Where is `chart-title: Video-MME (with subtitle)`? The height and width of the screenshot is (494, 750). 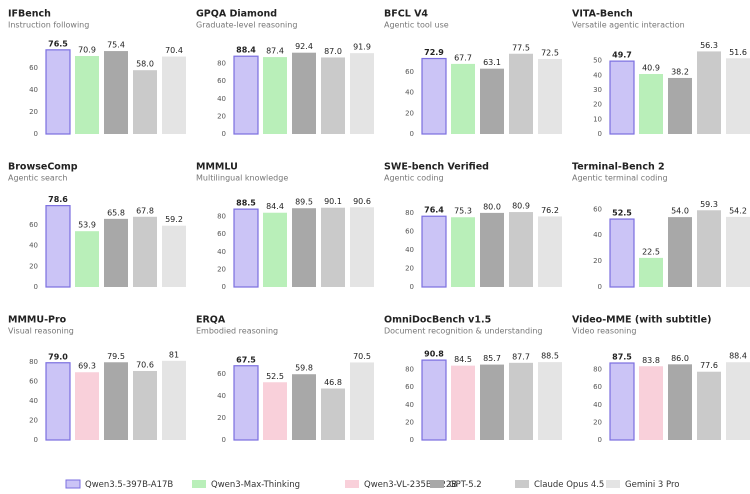
chart-title: Video-MME (with subtitle) is located at coordinates (641, 320).